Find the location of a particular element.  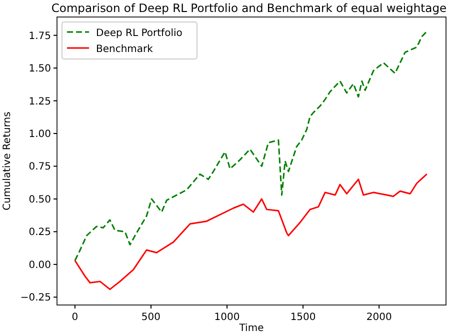

x-tick-label: 0 is located at coordinates (75, 317).